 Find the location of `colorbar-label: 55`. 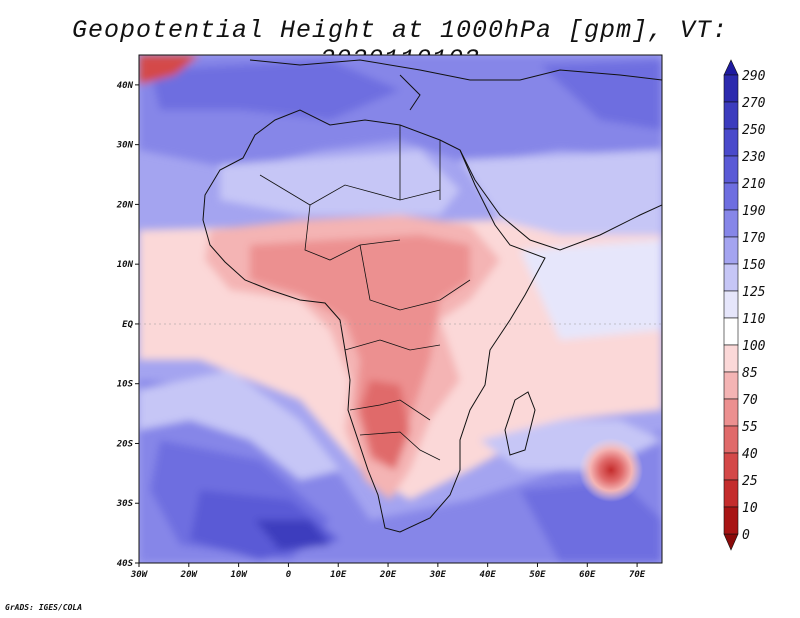

colorbar-label: 55 is located at coordinates (750, 427).